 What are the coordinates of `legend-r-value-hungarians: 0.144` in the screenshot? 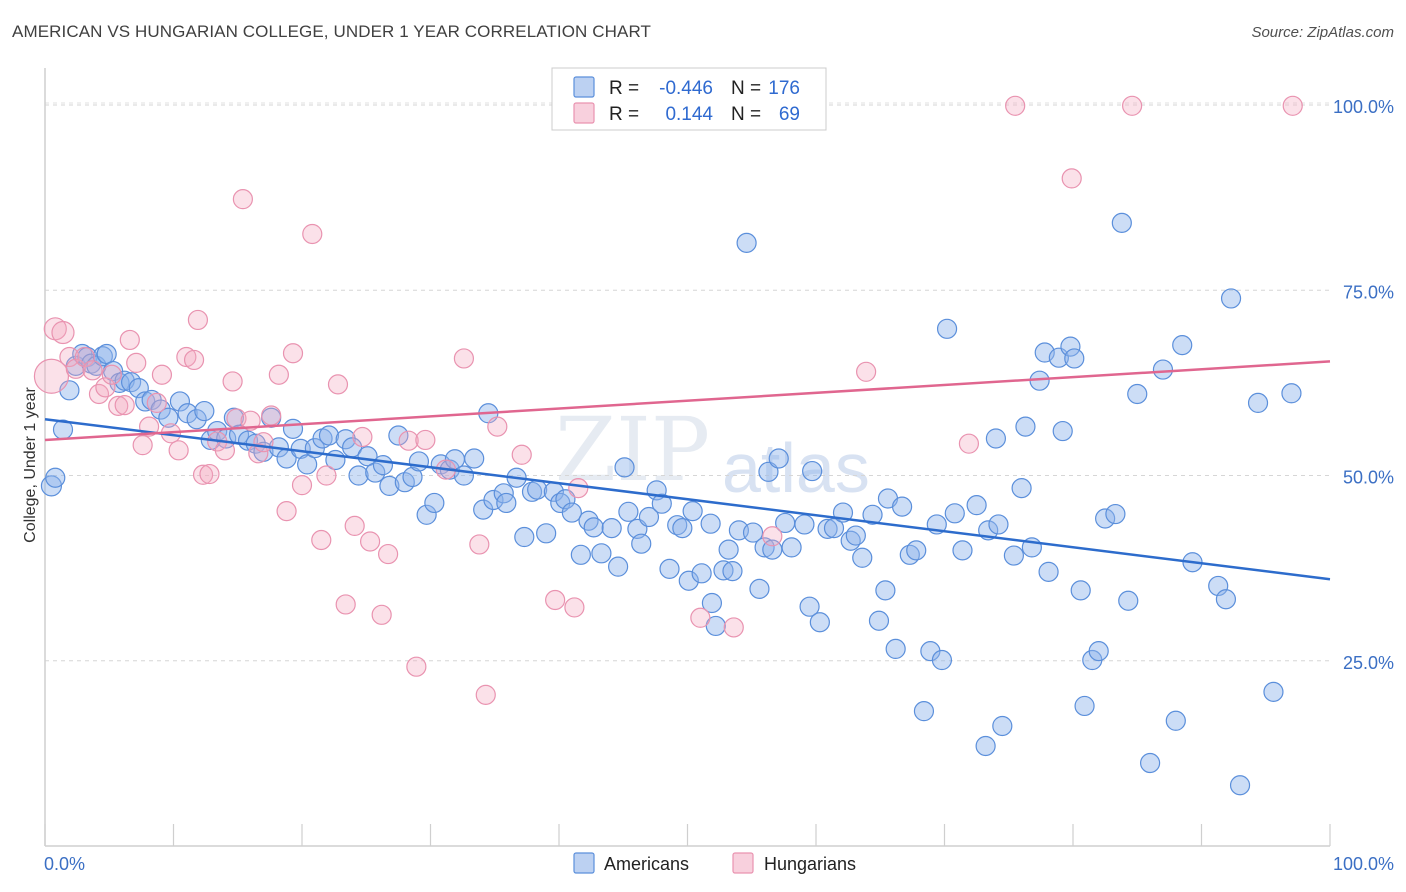 It's located at (689, 114).